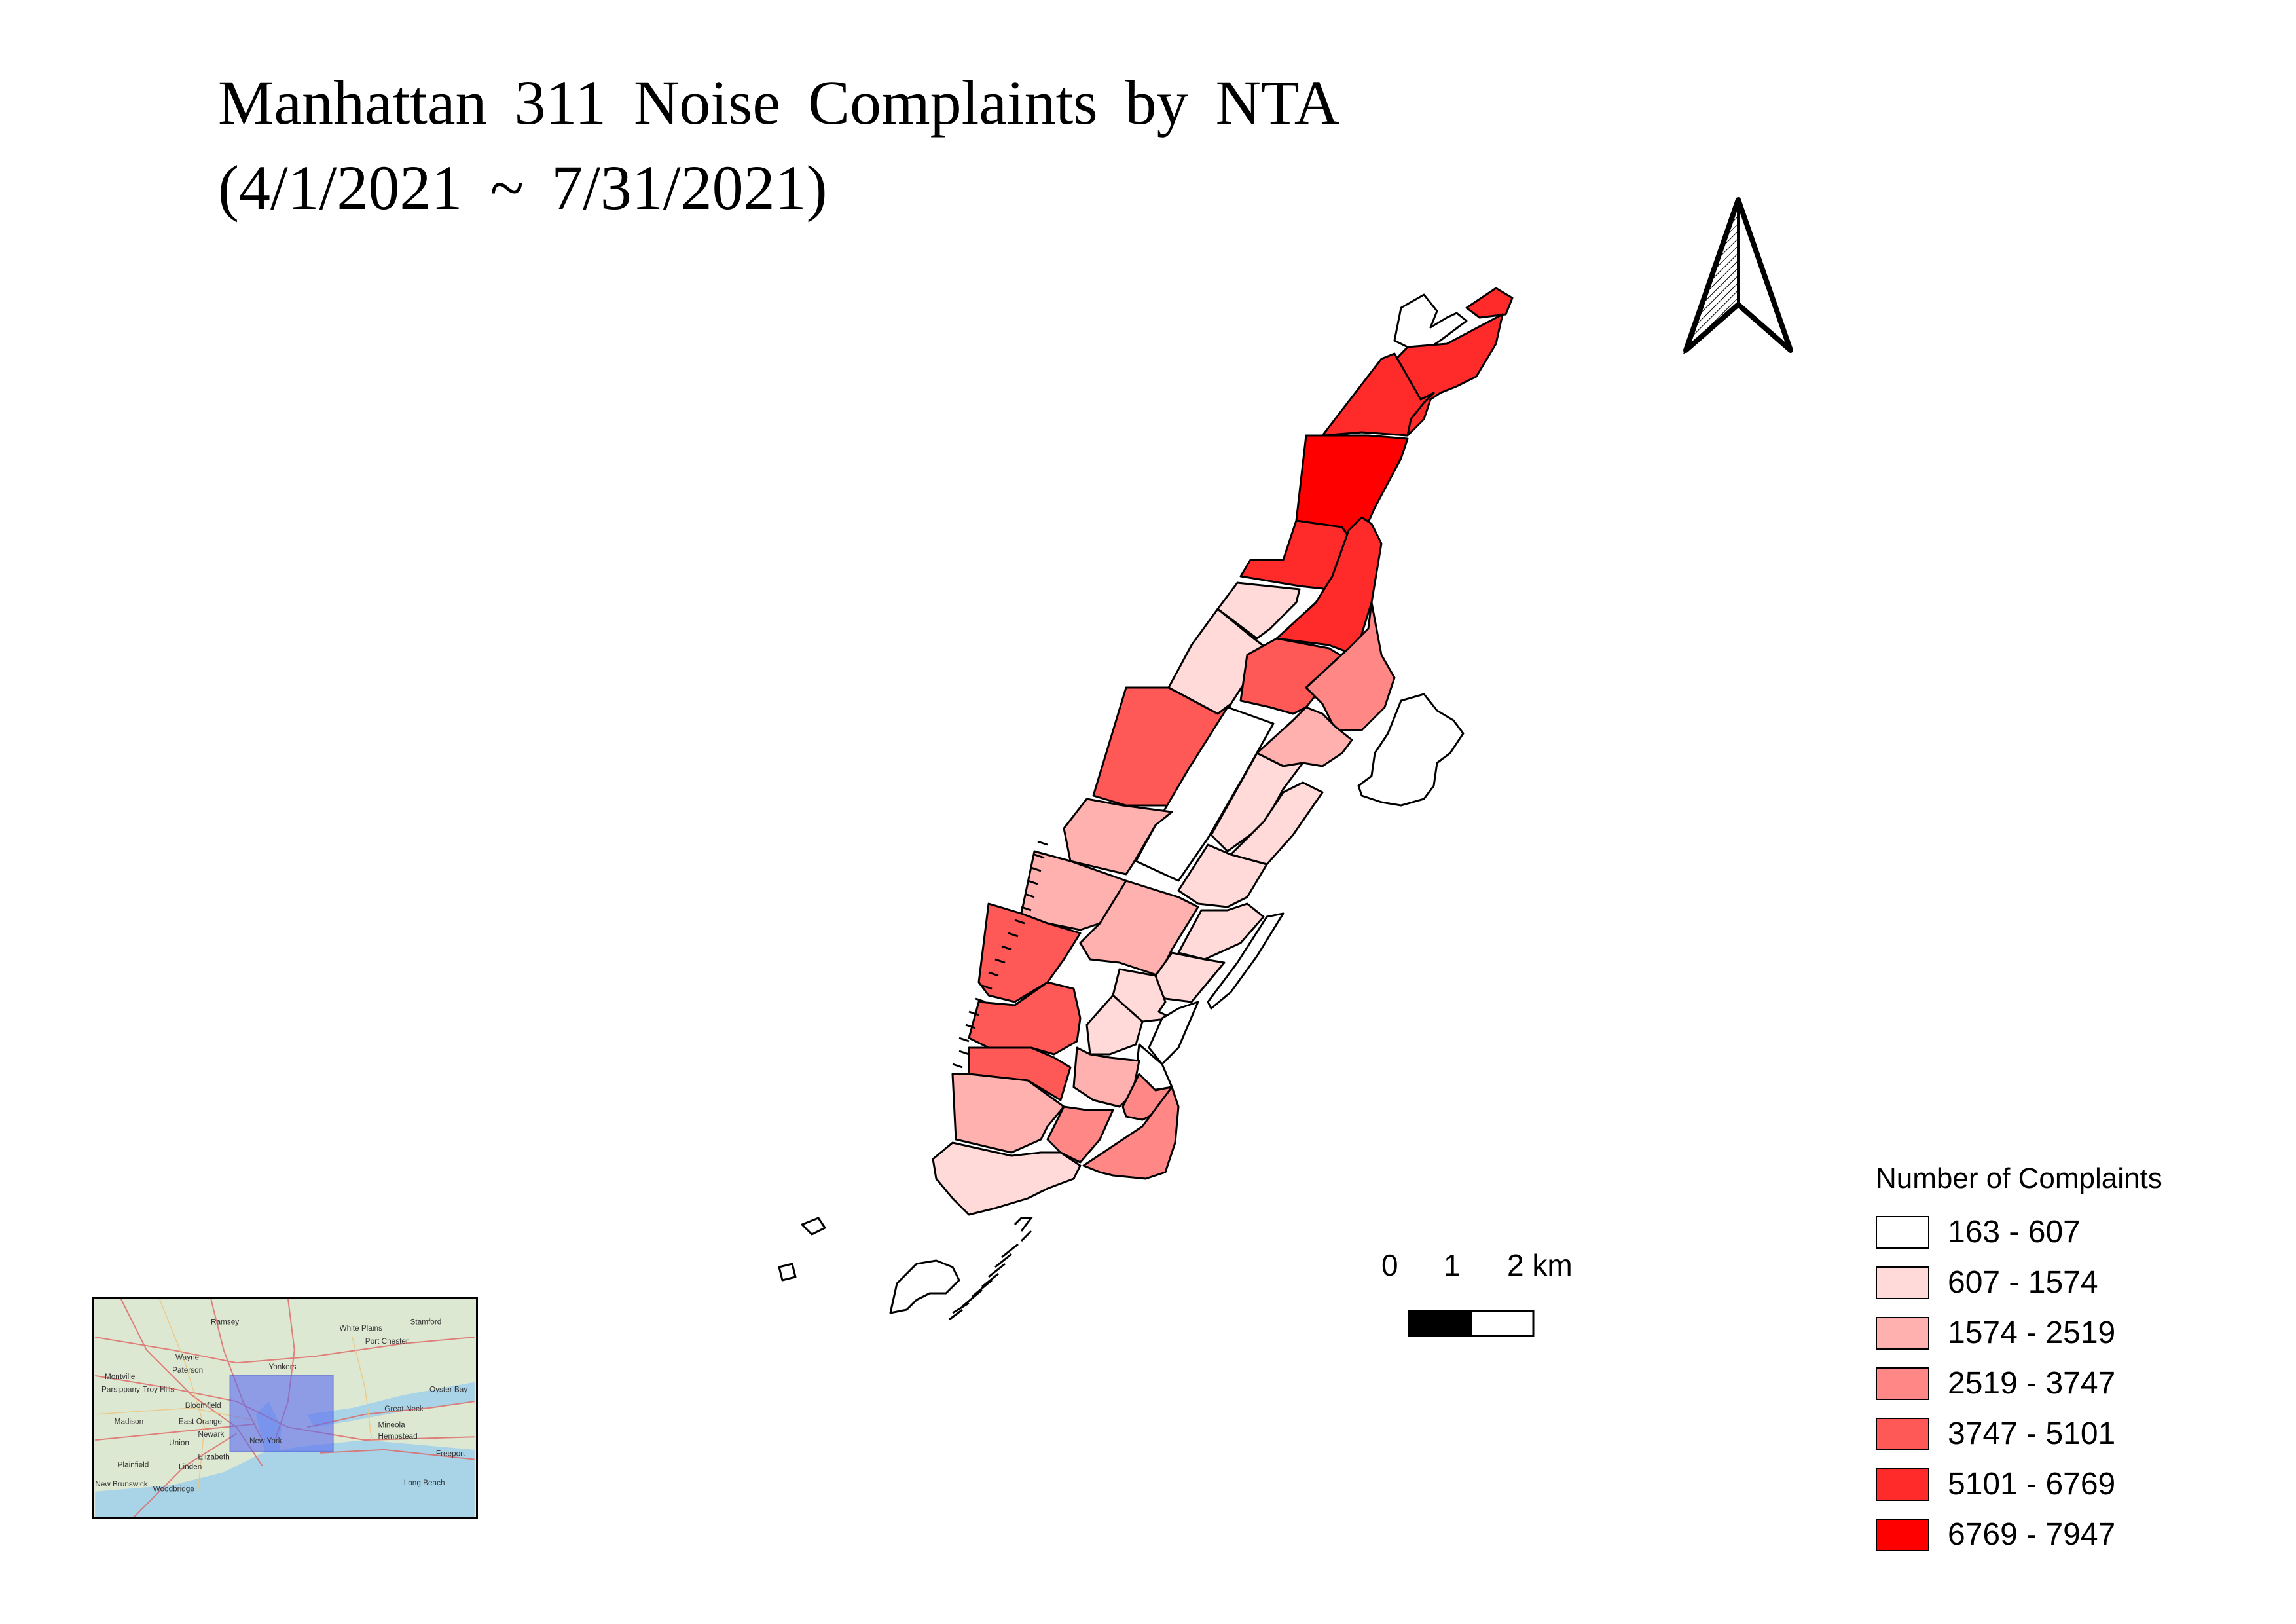  I want to click on legend-item: 607 - 1574, so click(2059, 1282).